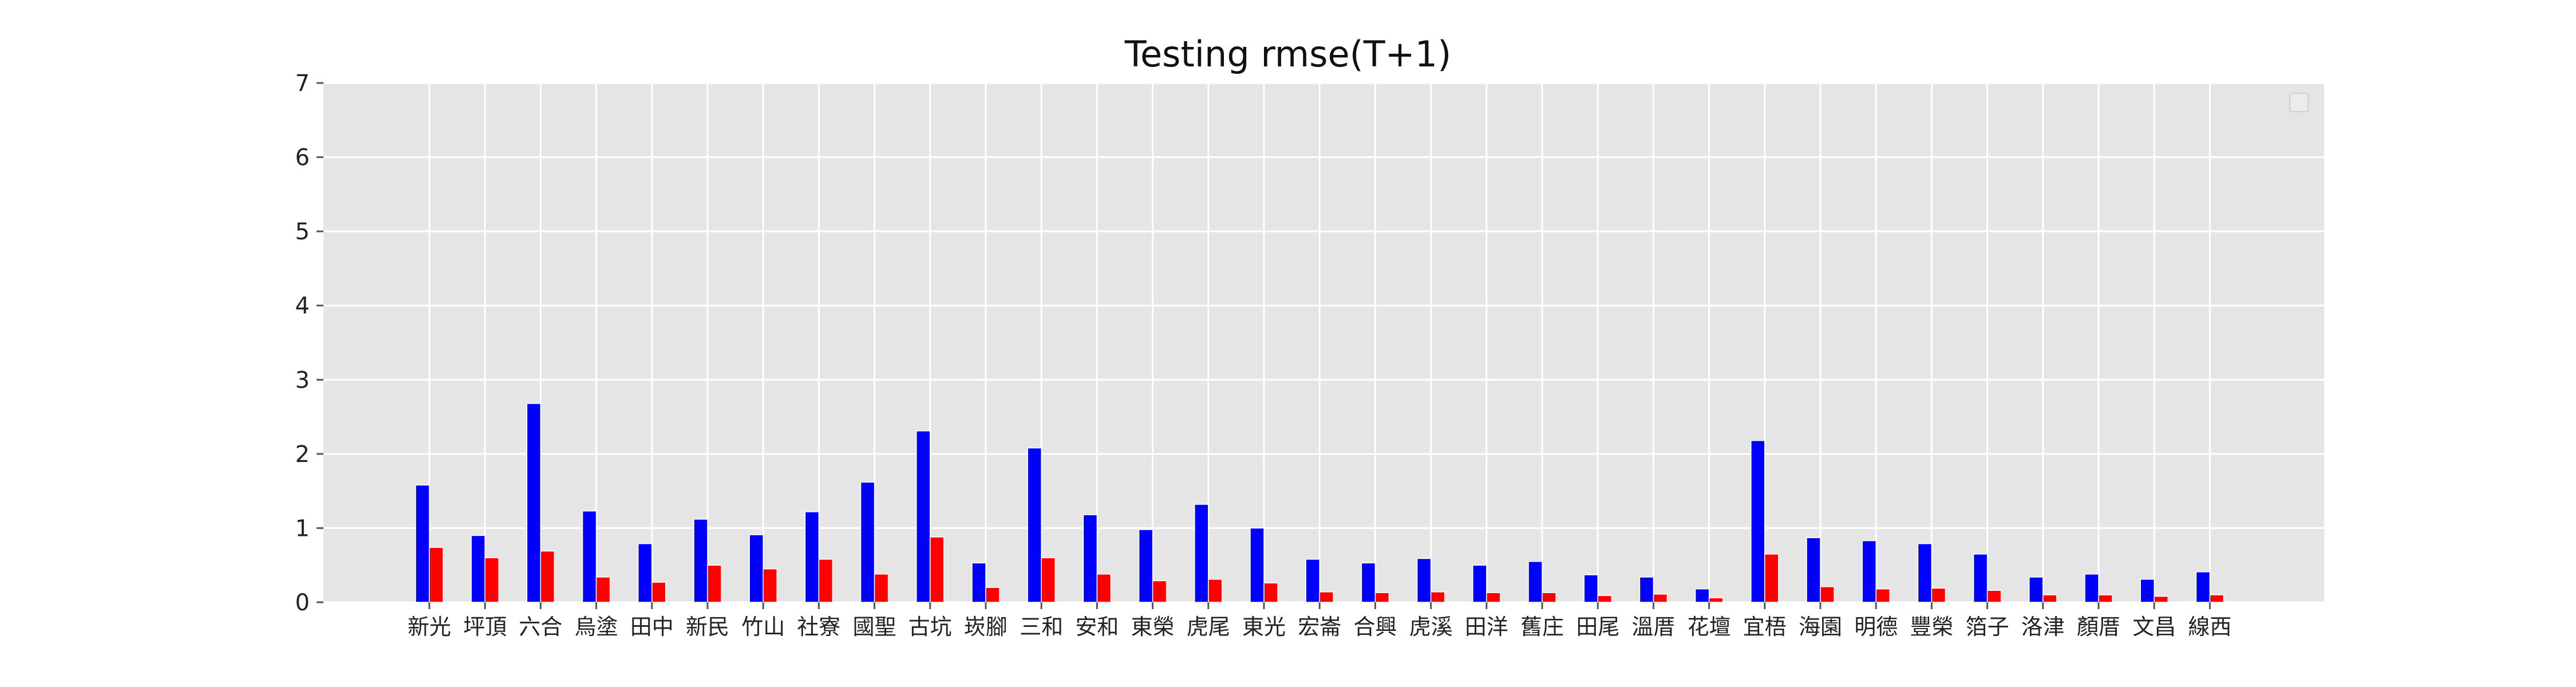  Describe the element at coordinates (818, 626) in the screenshot. I see `x-tick-label: 社寮` at that location.